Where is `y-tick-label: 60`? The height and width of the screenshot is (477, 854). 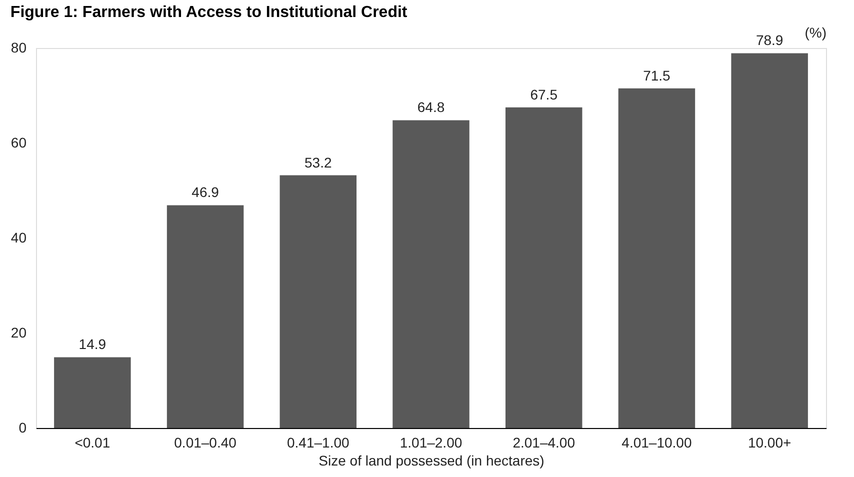 y-tick-label: 60 is located at coordinates (18, 142).